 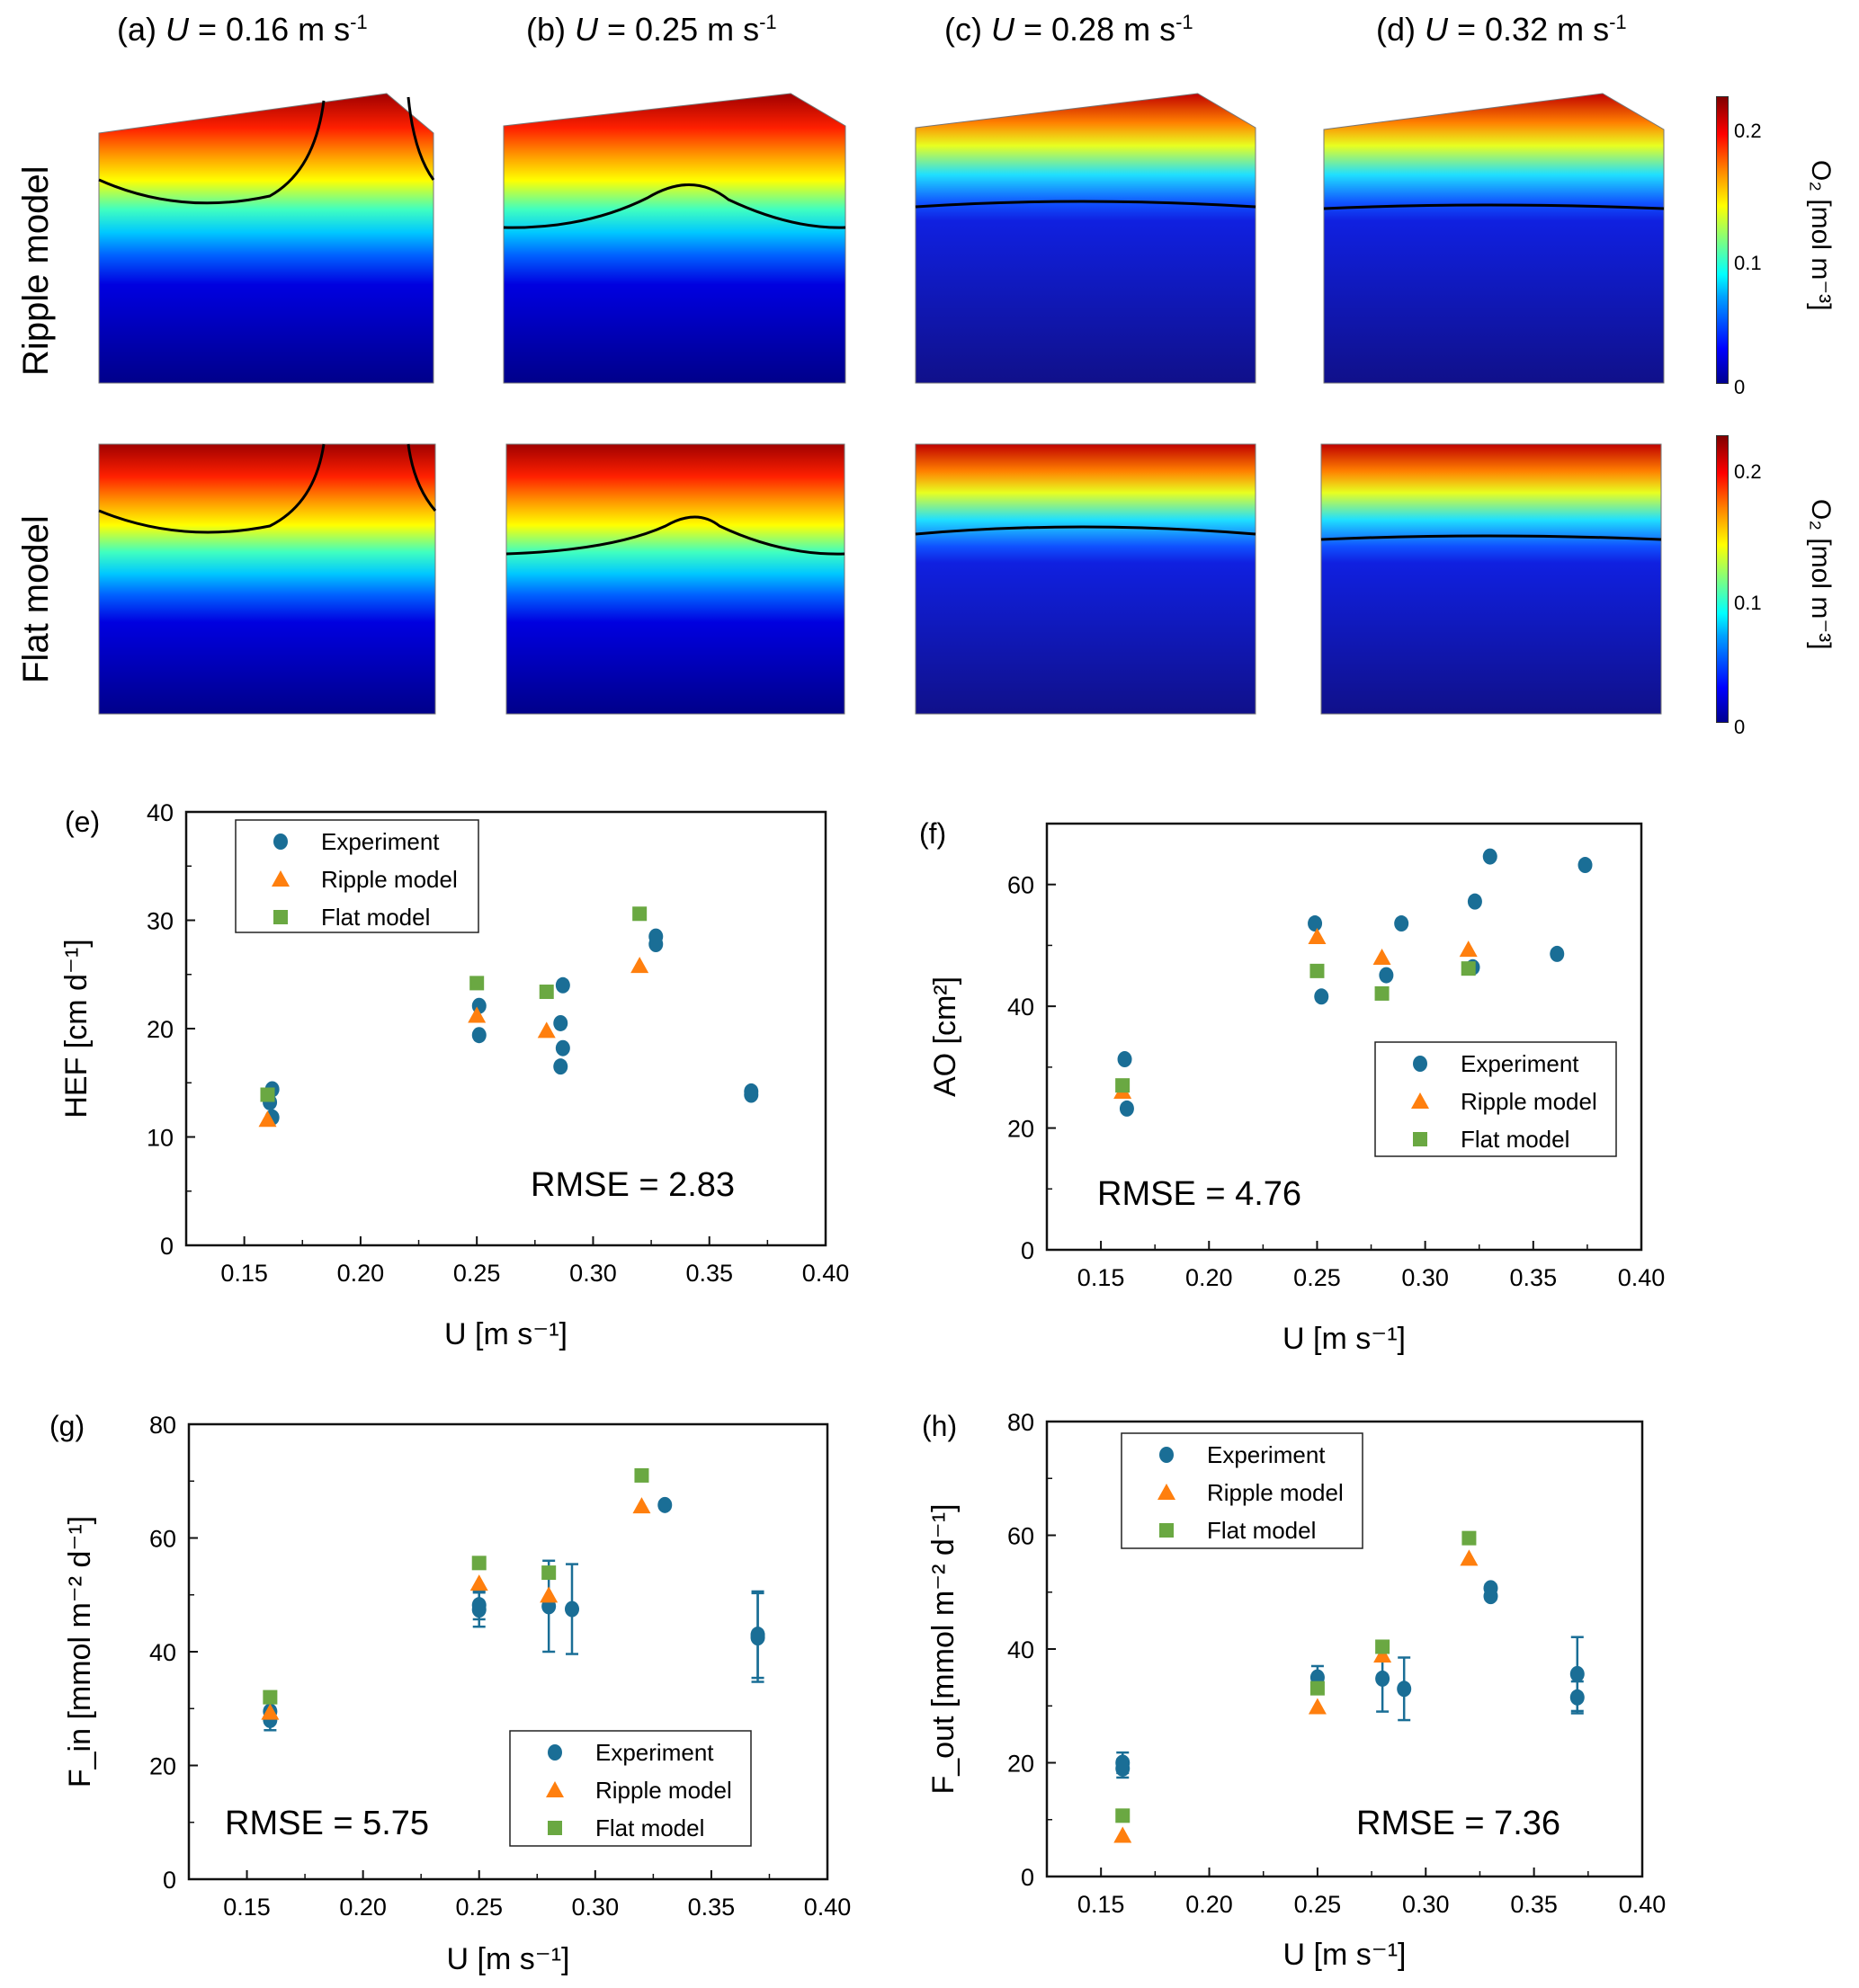 I want to click on column-title-3: (d) U = 0.32 m s-1, so click(x=1501, y=29).